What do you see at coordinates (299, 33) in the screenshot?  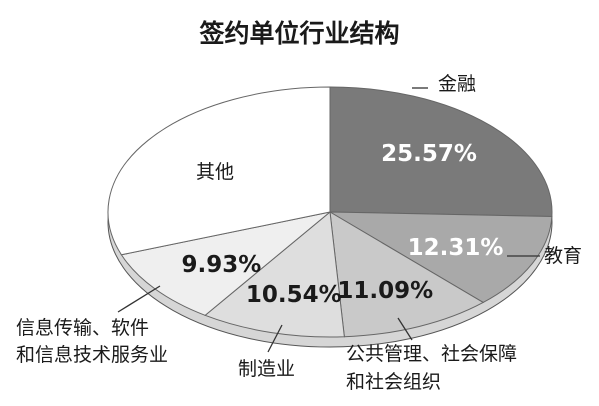 I see `chart-title: 签约单位行业结构` at bounding box center [299, 33].